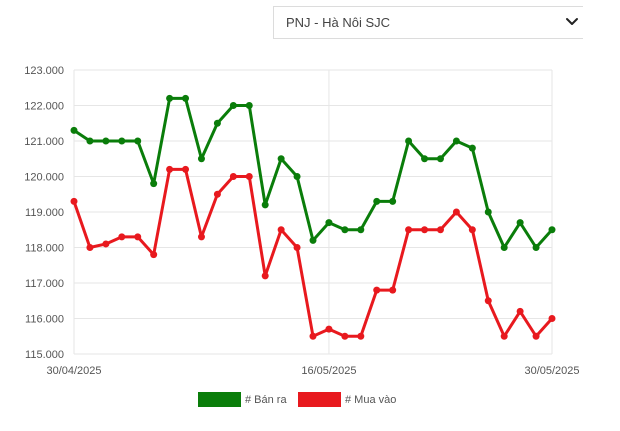 This screenshot has height=431, width=620. I want to click on y-tick-label: 116.000, so click(44, 320).